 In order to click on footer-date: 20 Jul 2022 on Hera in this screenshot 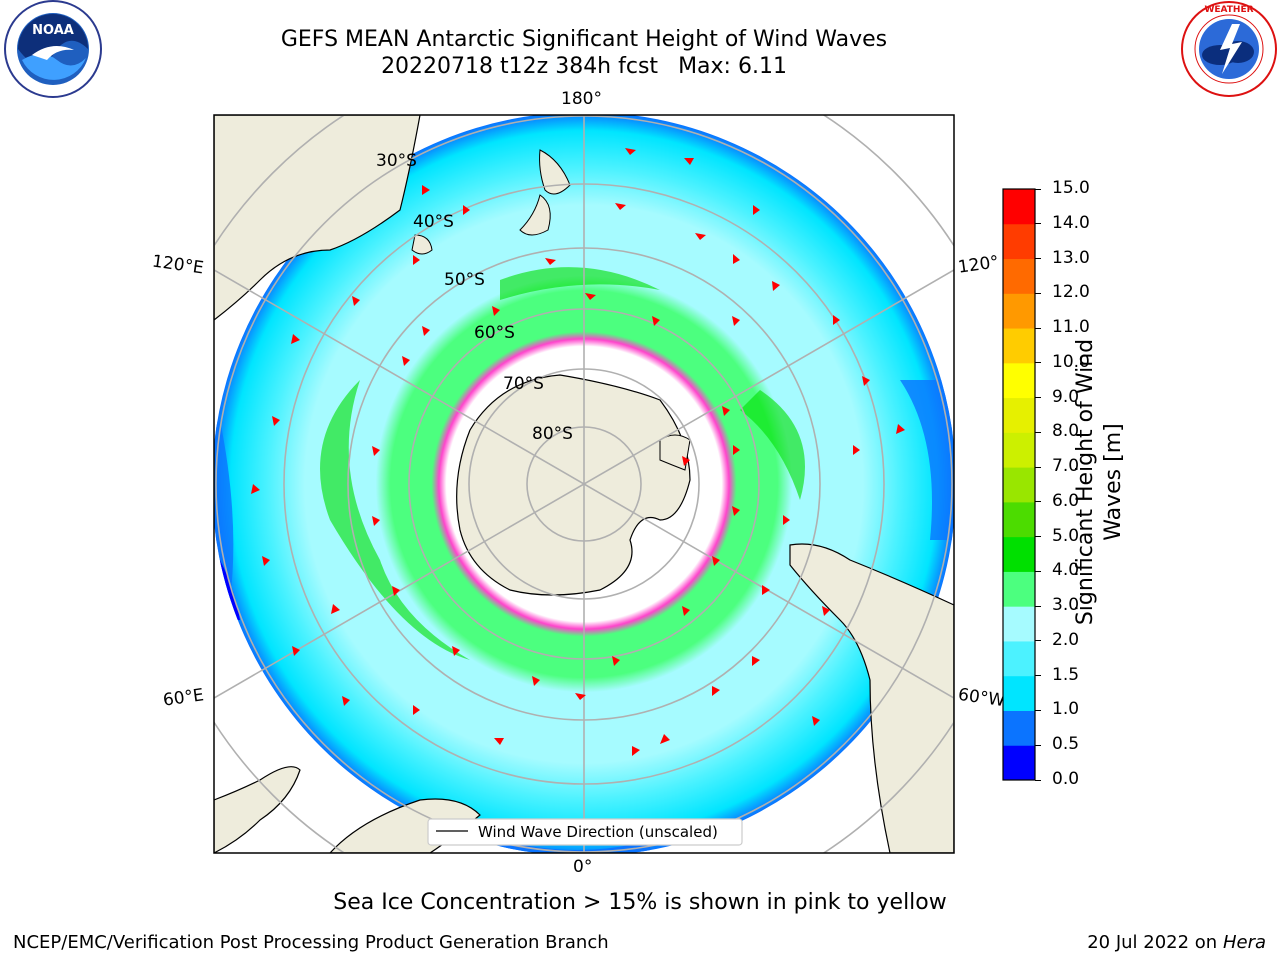, I will do `click(1176, 942)`.